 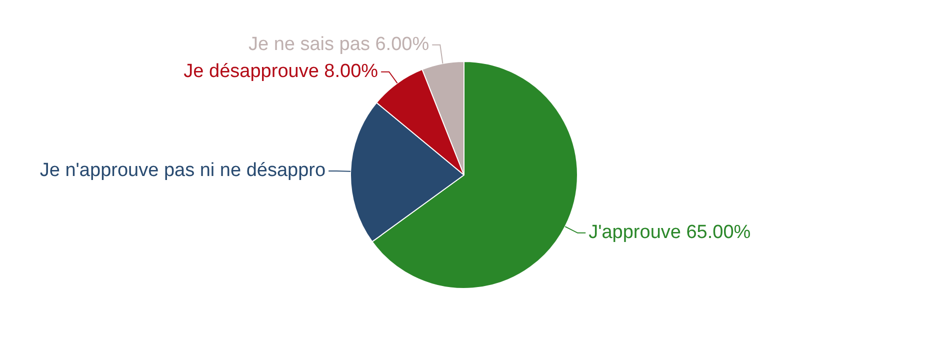 I want to click on slice-label: J'approuve 65.00%, so click(x=669, y=233).